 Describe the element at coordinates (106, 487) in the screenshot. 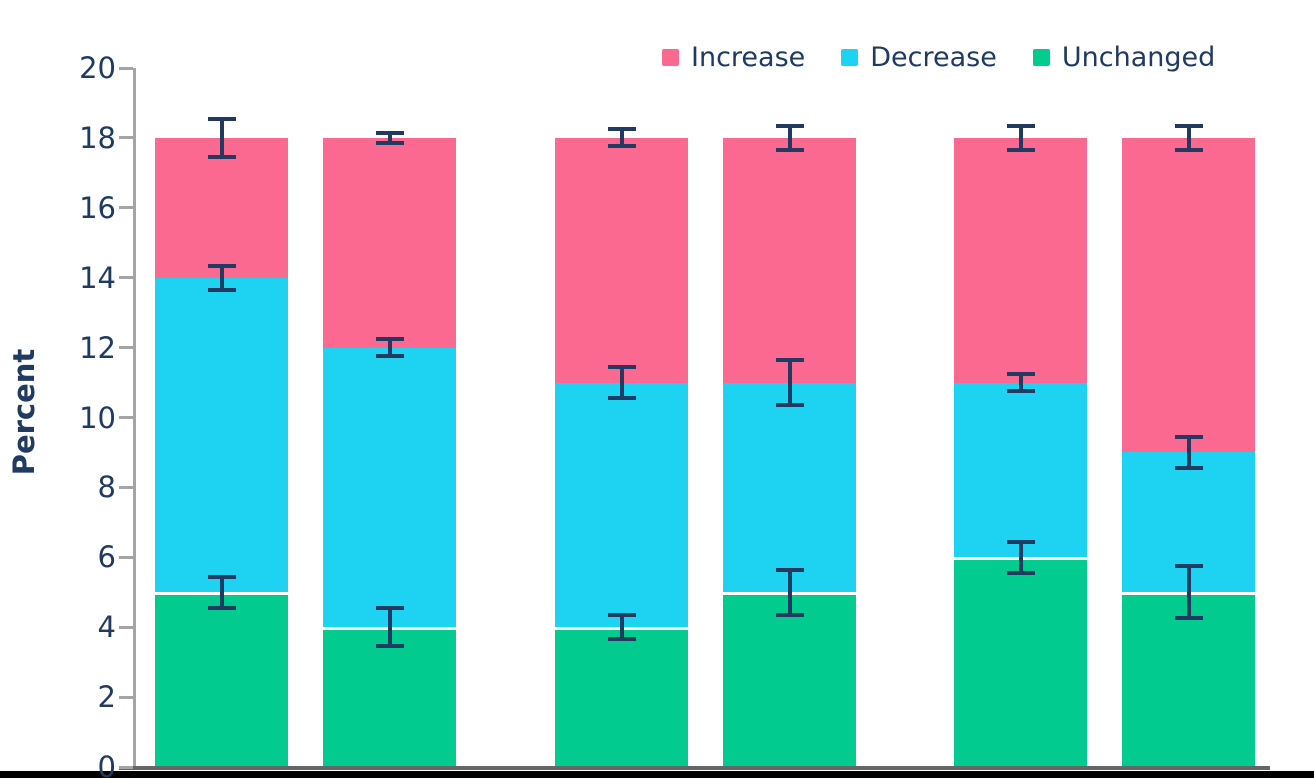

I see `y-tick-label: 8` at that location.